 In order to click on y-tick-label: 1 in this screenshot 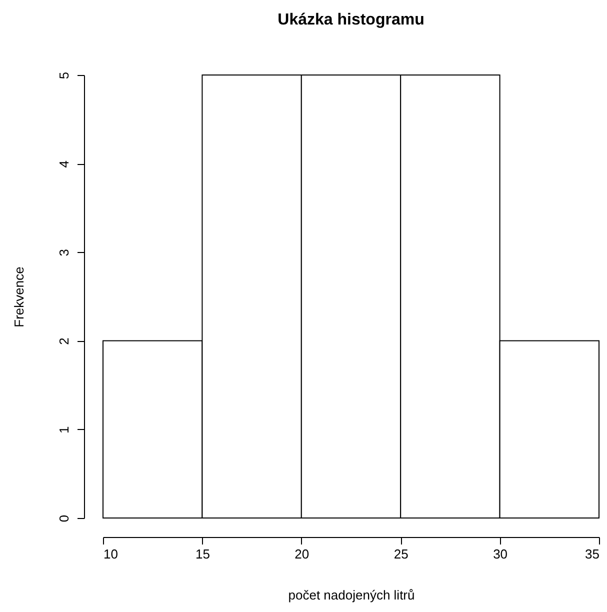, I will do `click(64, 430)`.